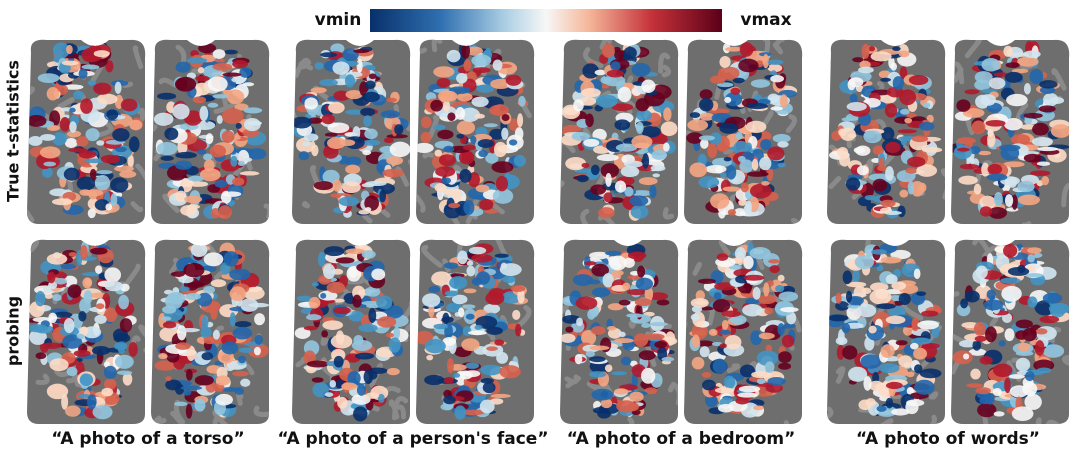 The image size is (1080, 461). I want to click on colorbar-min-label: vmin, so click(338, 20).